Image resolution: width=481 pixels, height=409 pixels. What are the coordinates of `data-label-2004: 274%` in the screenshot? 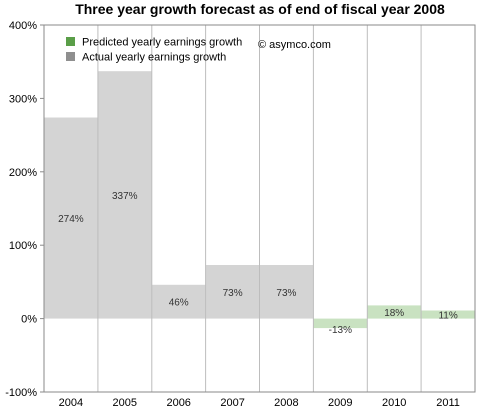 It's located at (71, 219).